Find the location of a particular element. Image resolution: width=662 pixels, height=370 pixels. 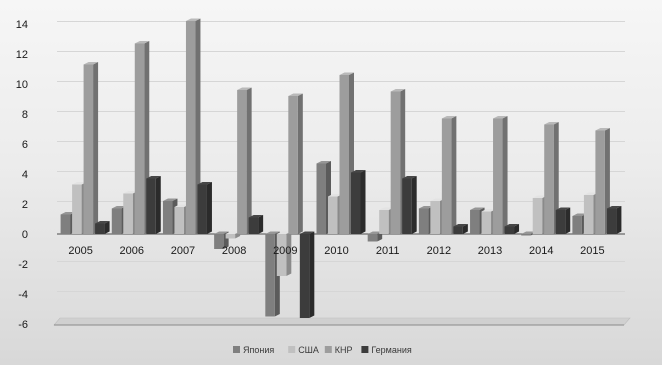

bar-Германия-2009 is located at coordinates (307, 274).